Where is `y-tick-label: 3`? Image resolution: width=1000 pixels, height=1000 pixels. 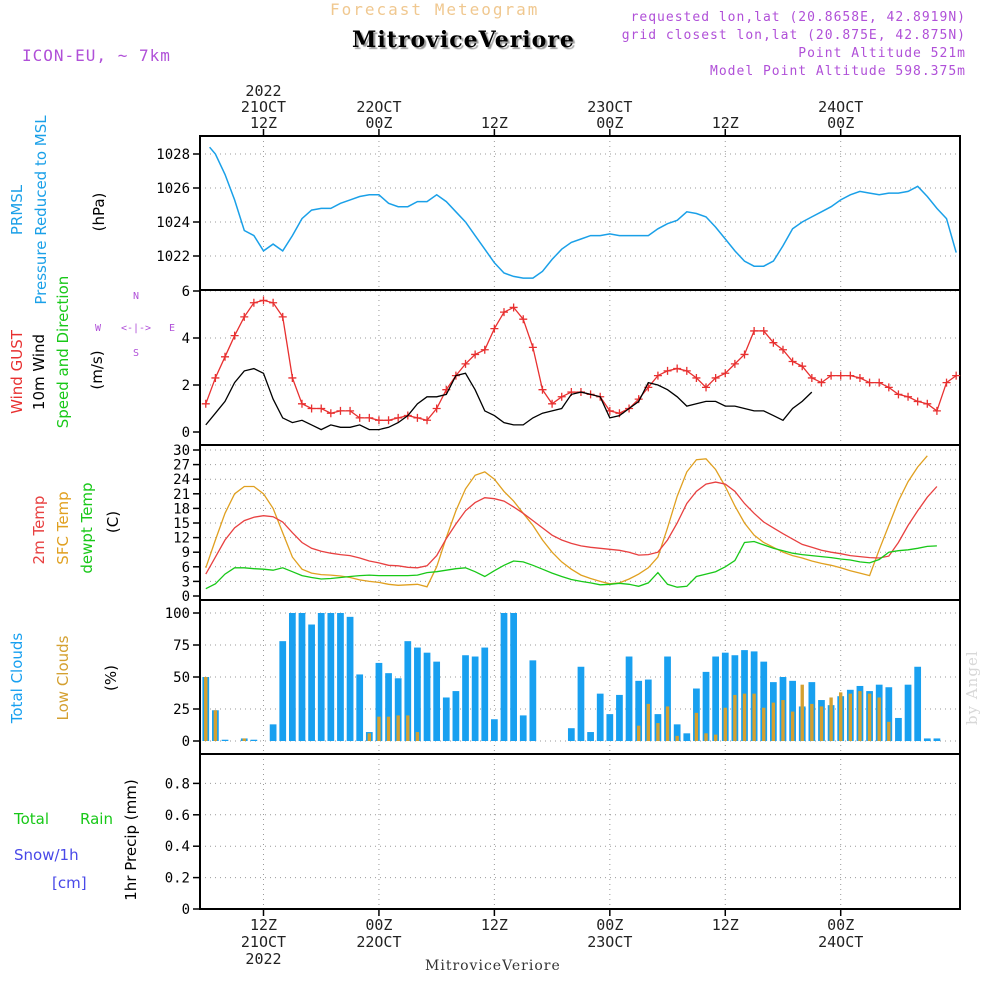 y-tick-label: 3 is located at coordinates (186, 582).